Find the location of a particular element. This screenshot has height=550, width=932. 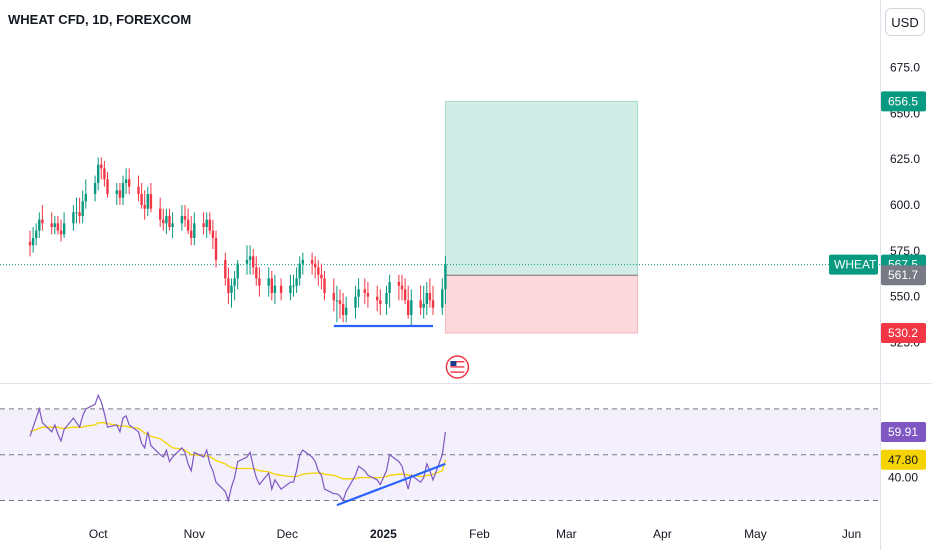

x-tick-label: Nov is located at coordinates (194, 534).